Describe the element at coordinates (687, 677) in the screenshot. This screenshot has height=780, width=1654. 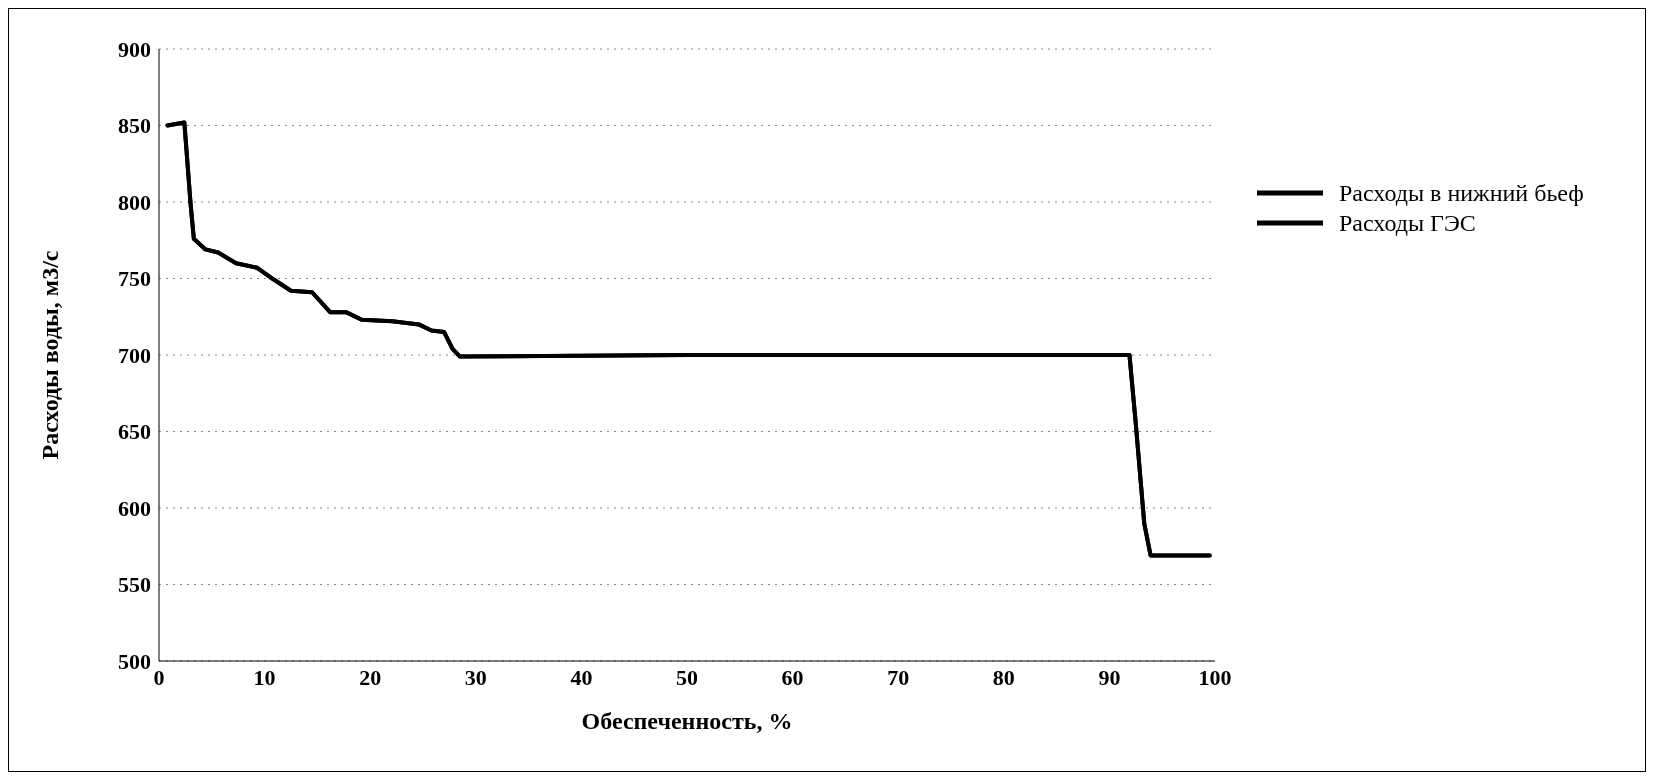
I see `x-tick-label: 50` at that location.